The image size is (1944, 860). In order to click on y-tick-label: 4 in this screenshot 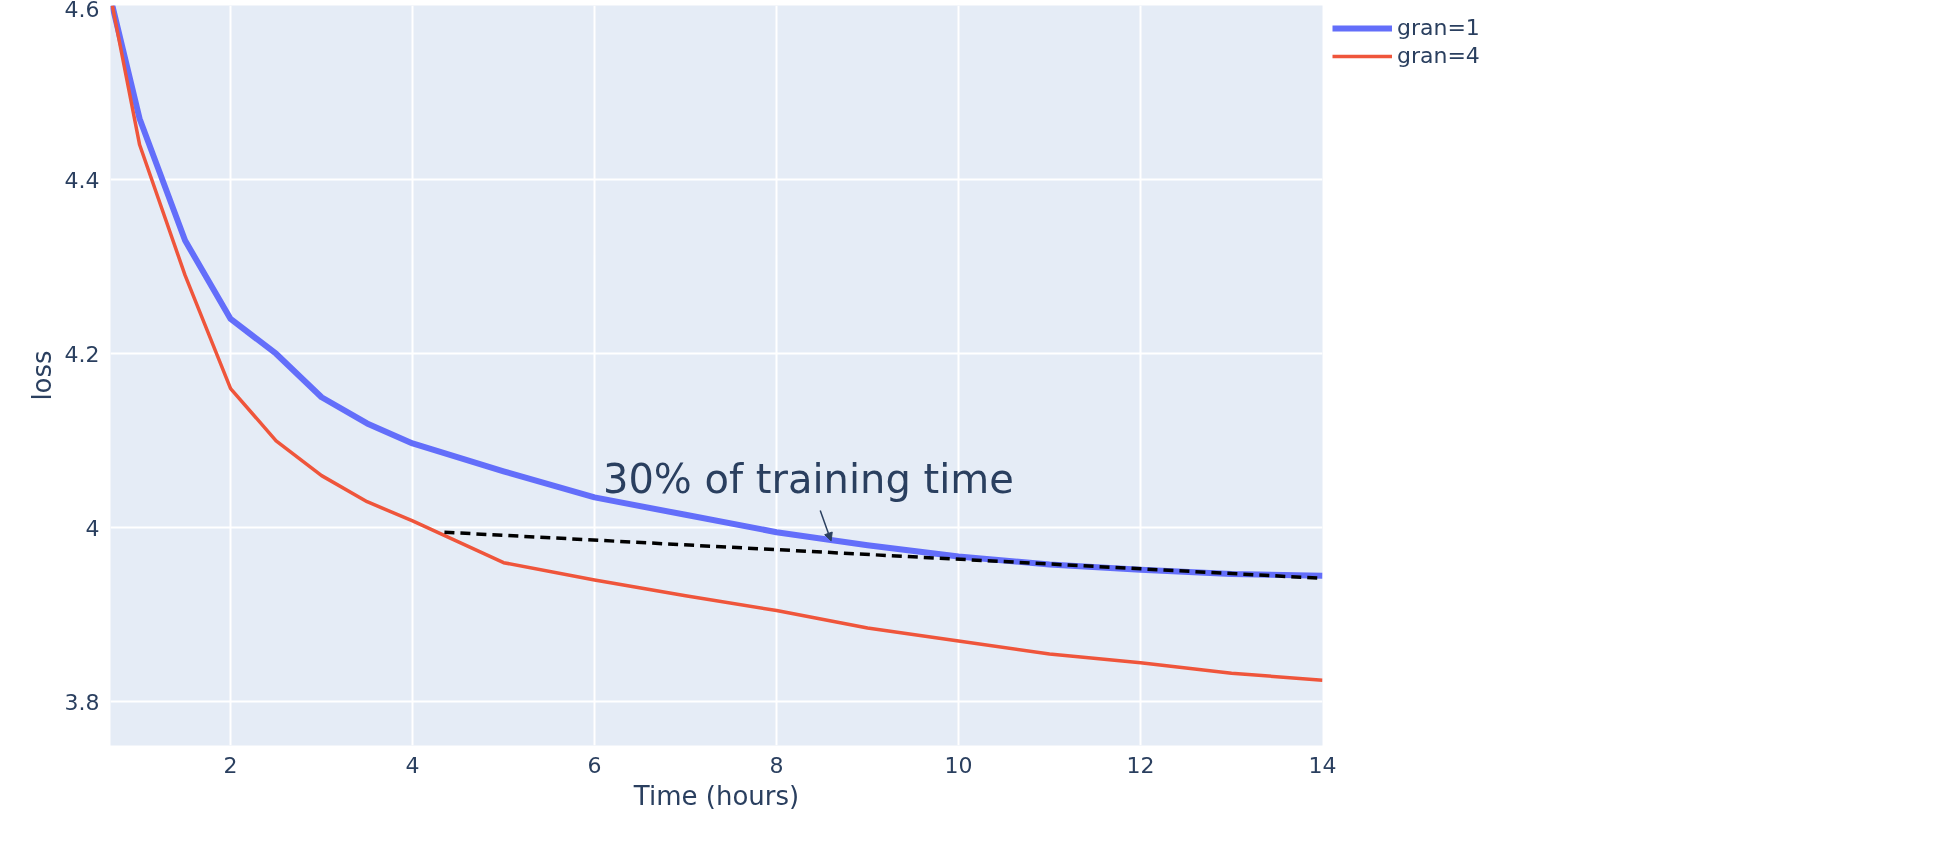, I will do `click(92, 528)`.